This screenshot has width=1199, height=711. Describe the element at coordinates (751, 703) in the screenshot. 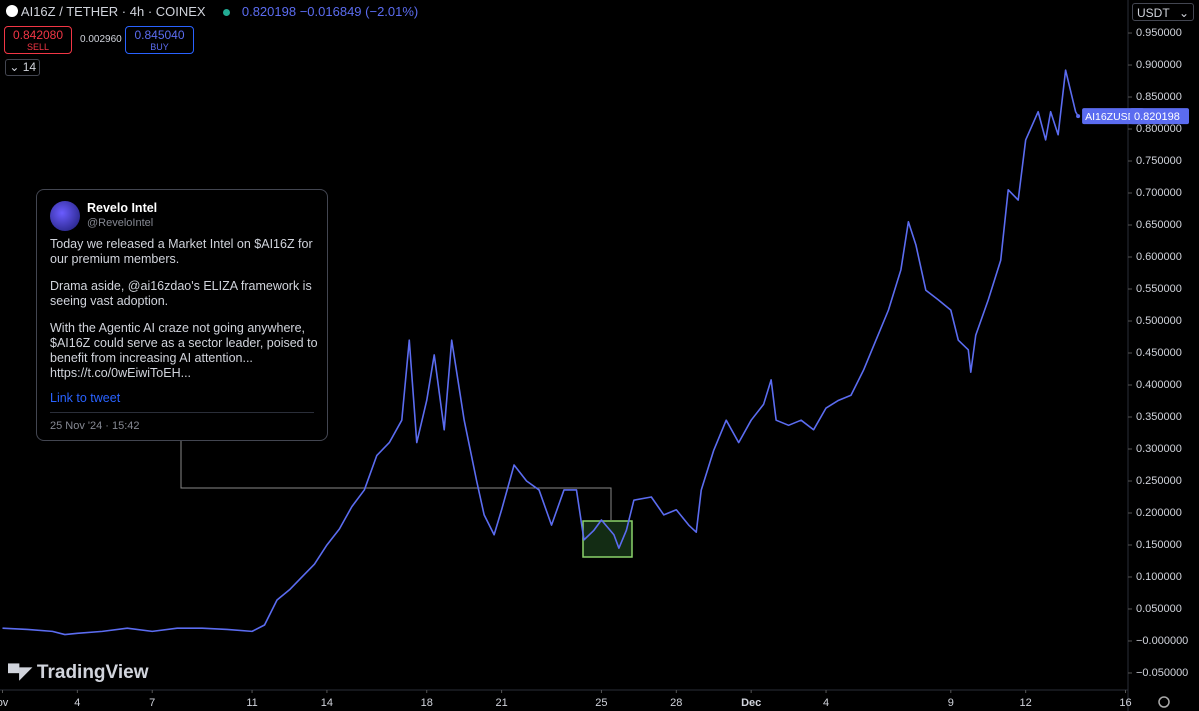

I see `x-tick-label: Dec` at that location.